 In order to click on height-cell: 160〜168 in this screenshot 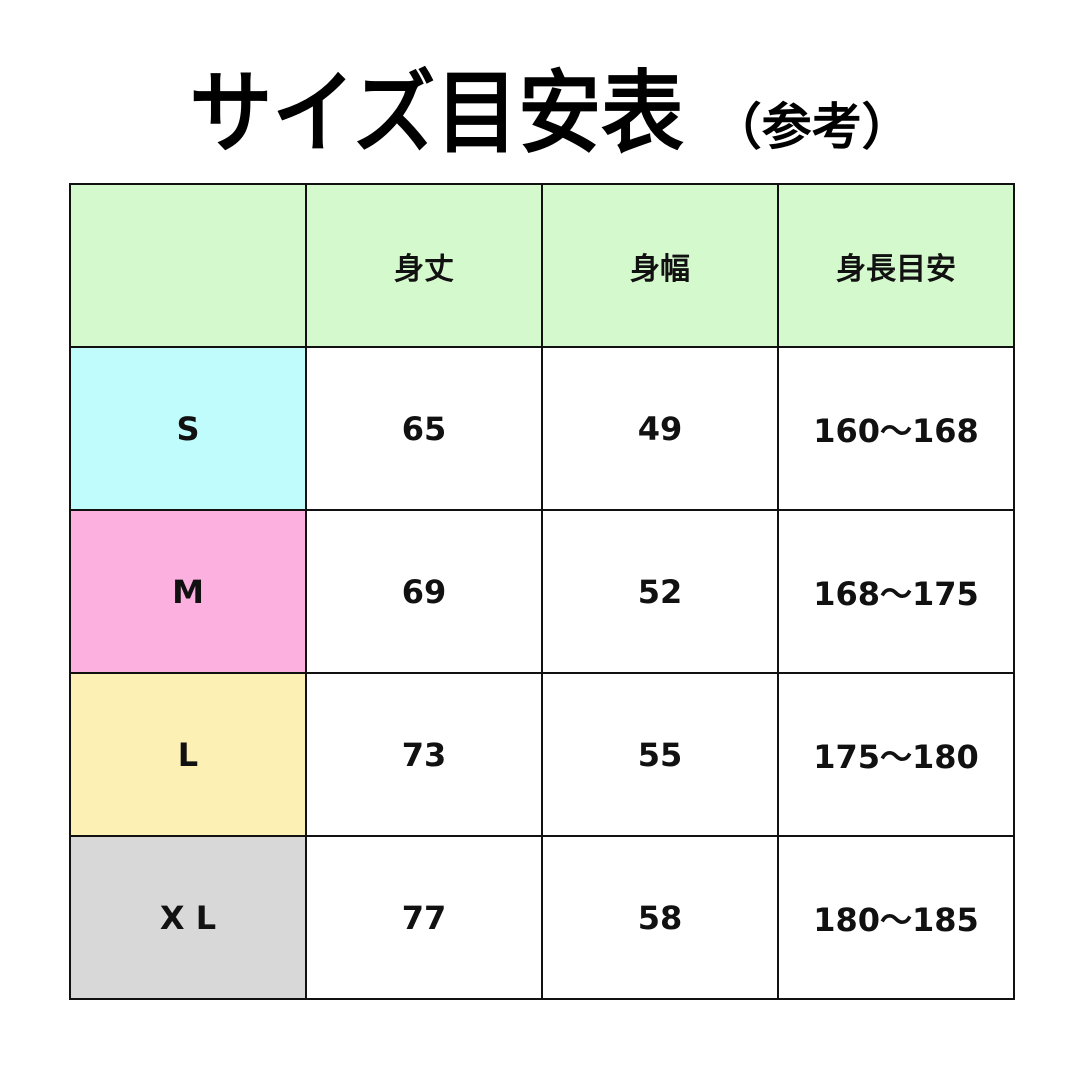, I will do `click(896, 428)`.